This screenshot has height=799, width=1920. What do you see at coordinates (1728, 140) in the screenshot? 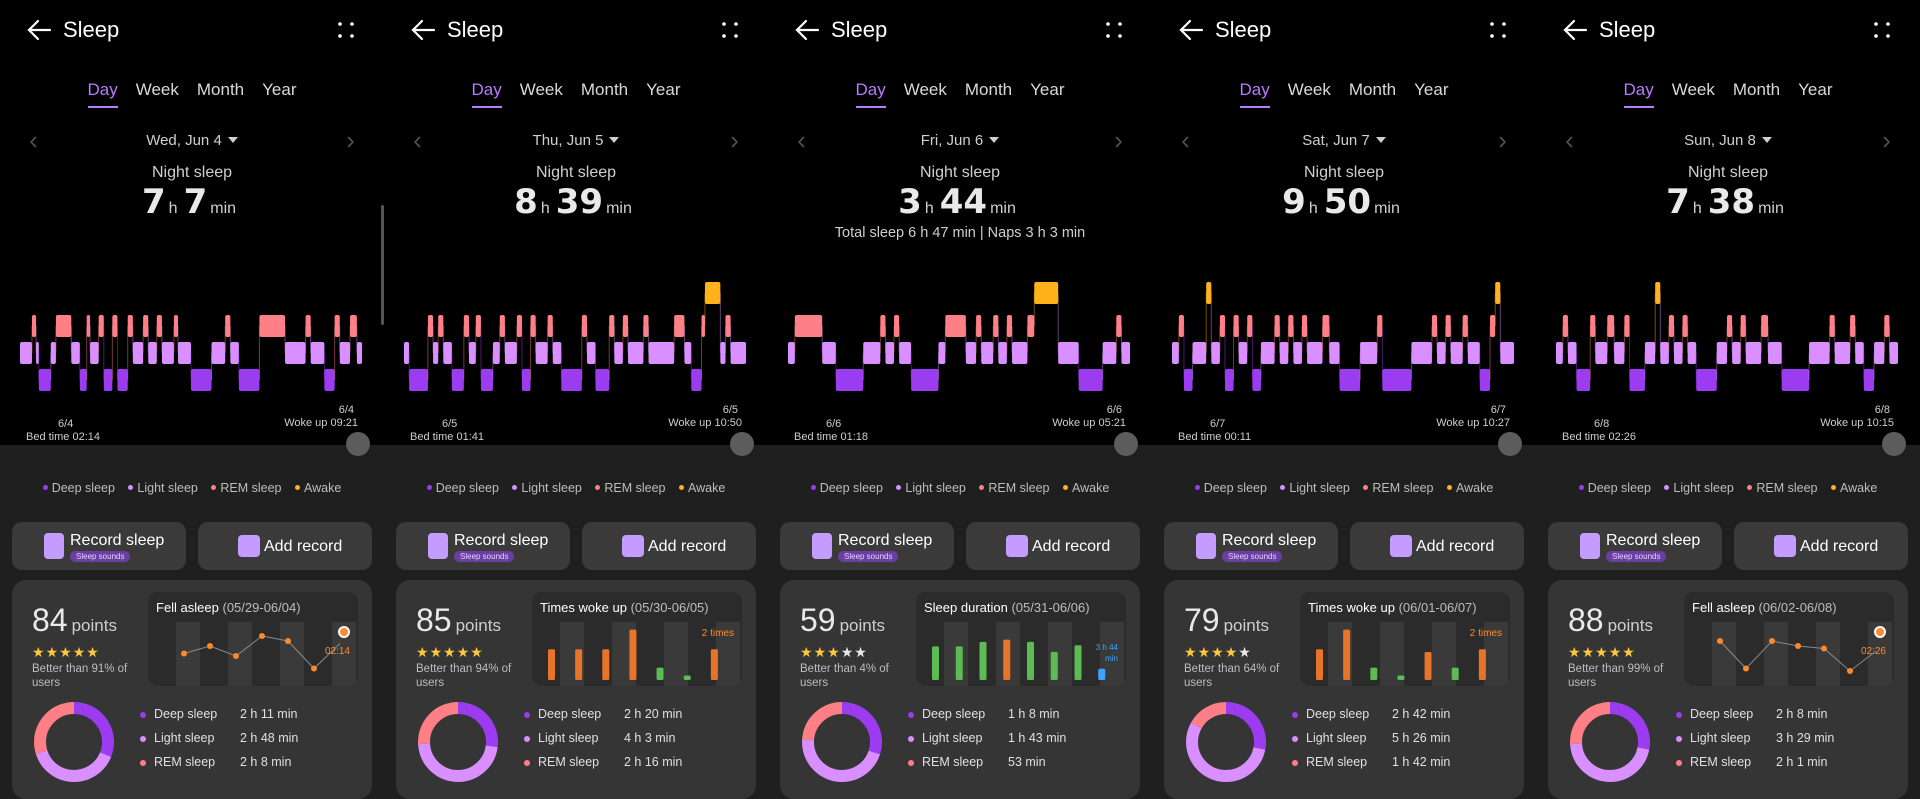
I see `date-picker: Sun, Jun 8` at bounding box center [1728, 140].